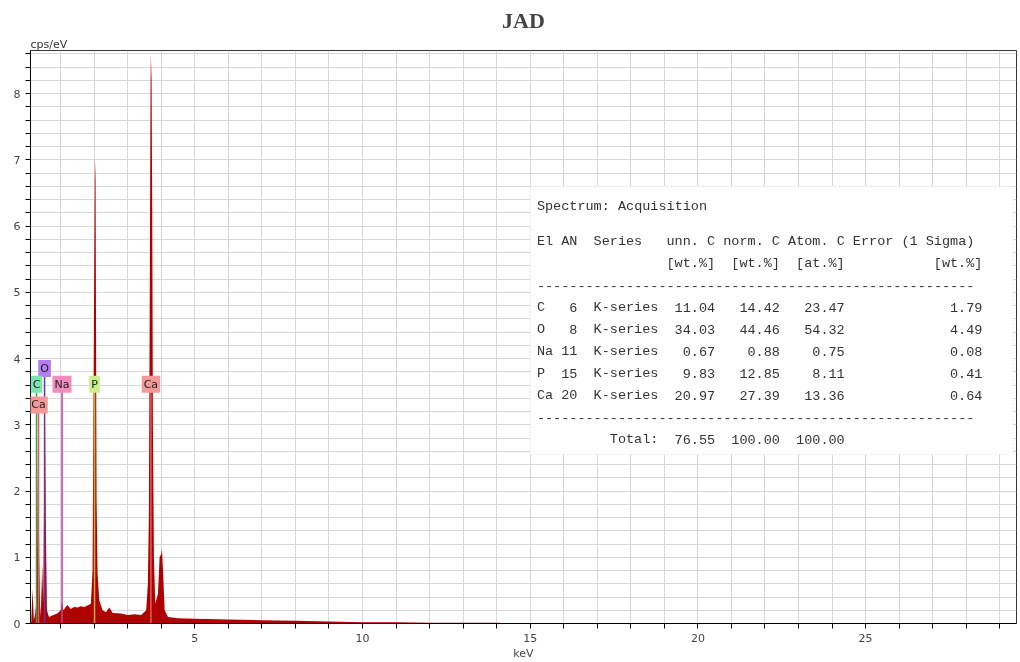 This screenshot has height=662, width=1020. Describe the element at coordinates (865, 638) in the screenshot. I see `x-tick-label: 25` at that location.